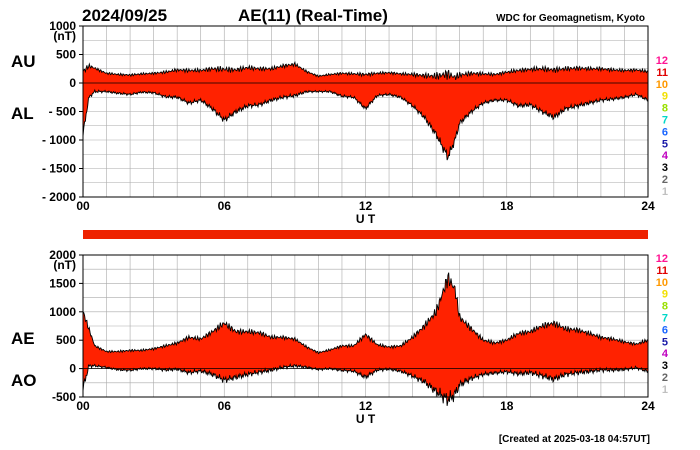 The image size is (700, 450). Describe the element at coordinates (23, 61) in the screenshot. I see `panel-label-au: AU` at that location.